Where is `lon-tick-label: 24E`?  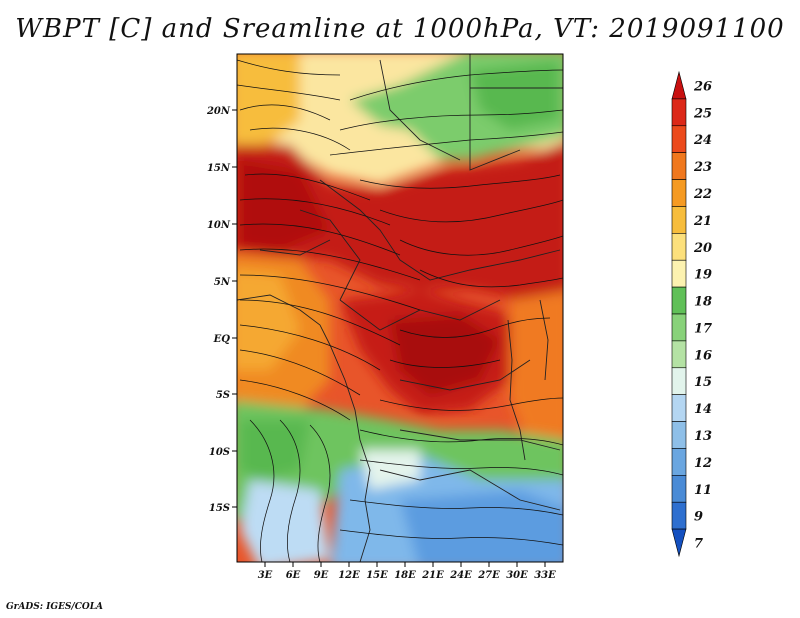
lon-tick-label: 24E is located at coordinates (460, 575).